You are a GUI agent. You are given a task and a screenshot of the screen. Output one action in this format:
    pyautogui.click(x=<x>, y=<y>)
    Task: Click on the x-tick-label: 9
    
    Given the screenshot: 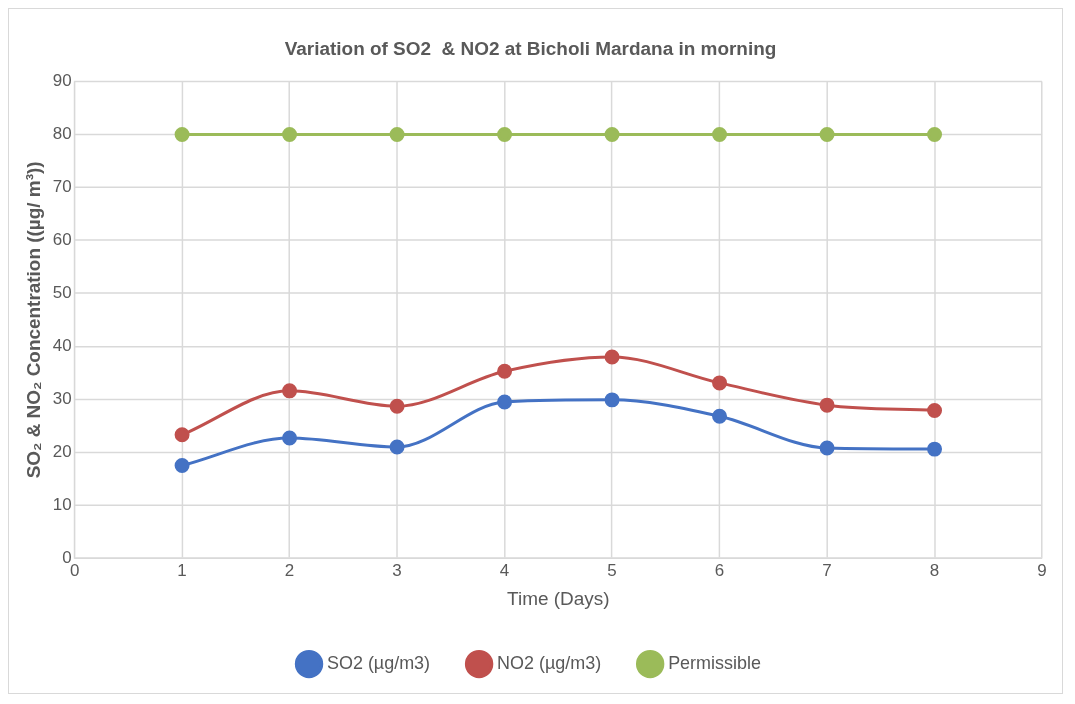 What is the action you would take?
    pyautogui.click(x=1042, y=571)
    